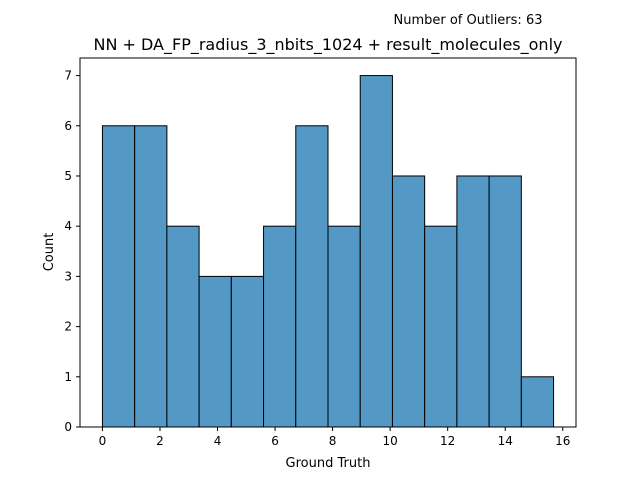 The height and width of the screenshot is (480, 640). What do you see at coordinates (68, 126) in the screenshot?
I see `y-tick-label: 6` at bounding box center [68, 126].